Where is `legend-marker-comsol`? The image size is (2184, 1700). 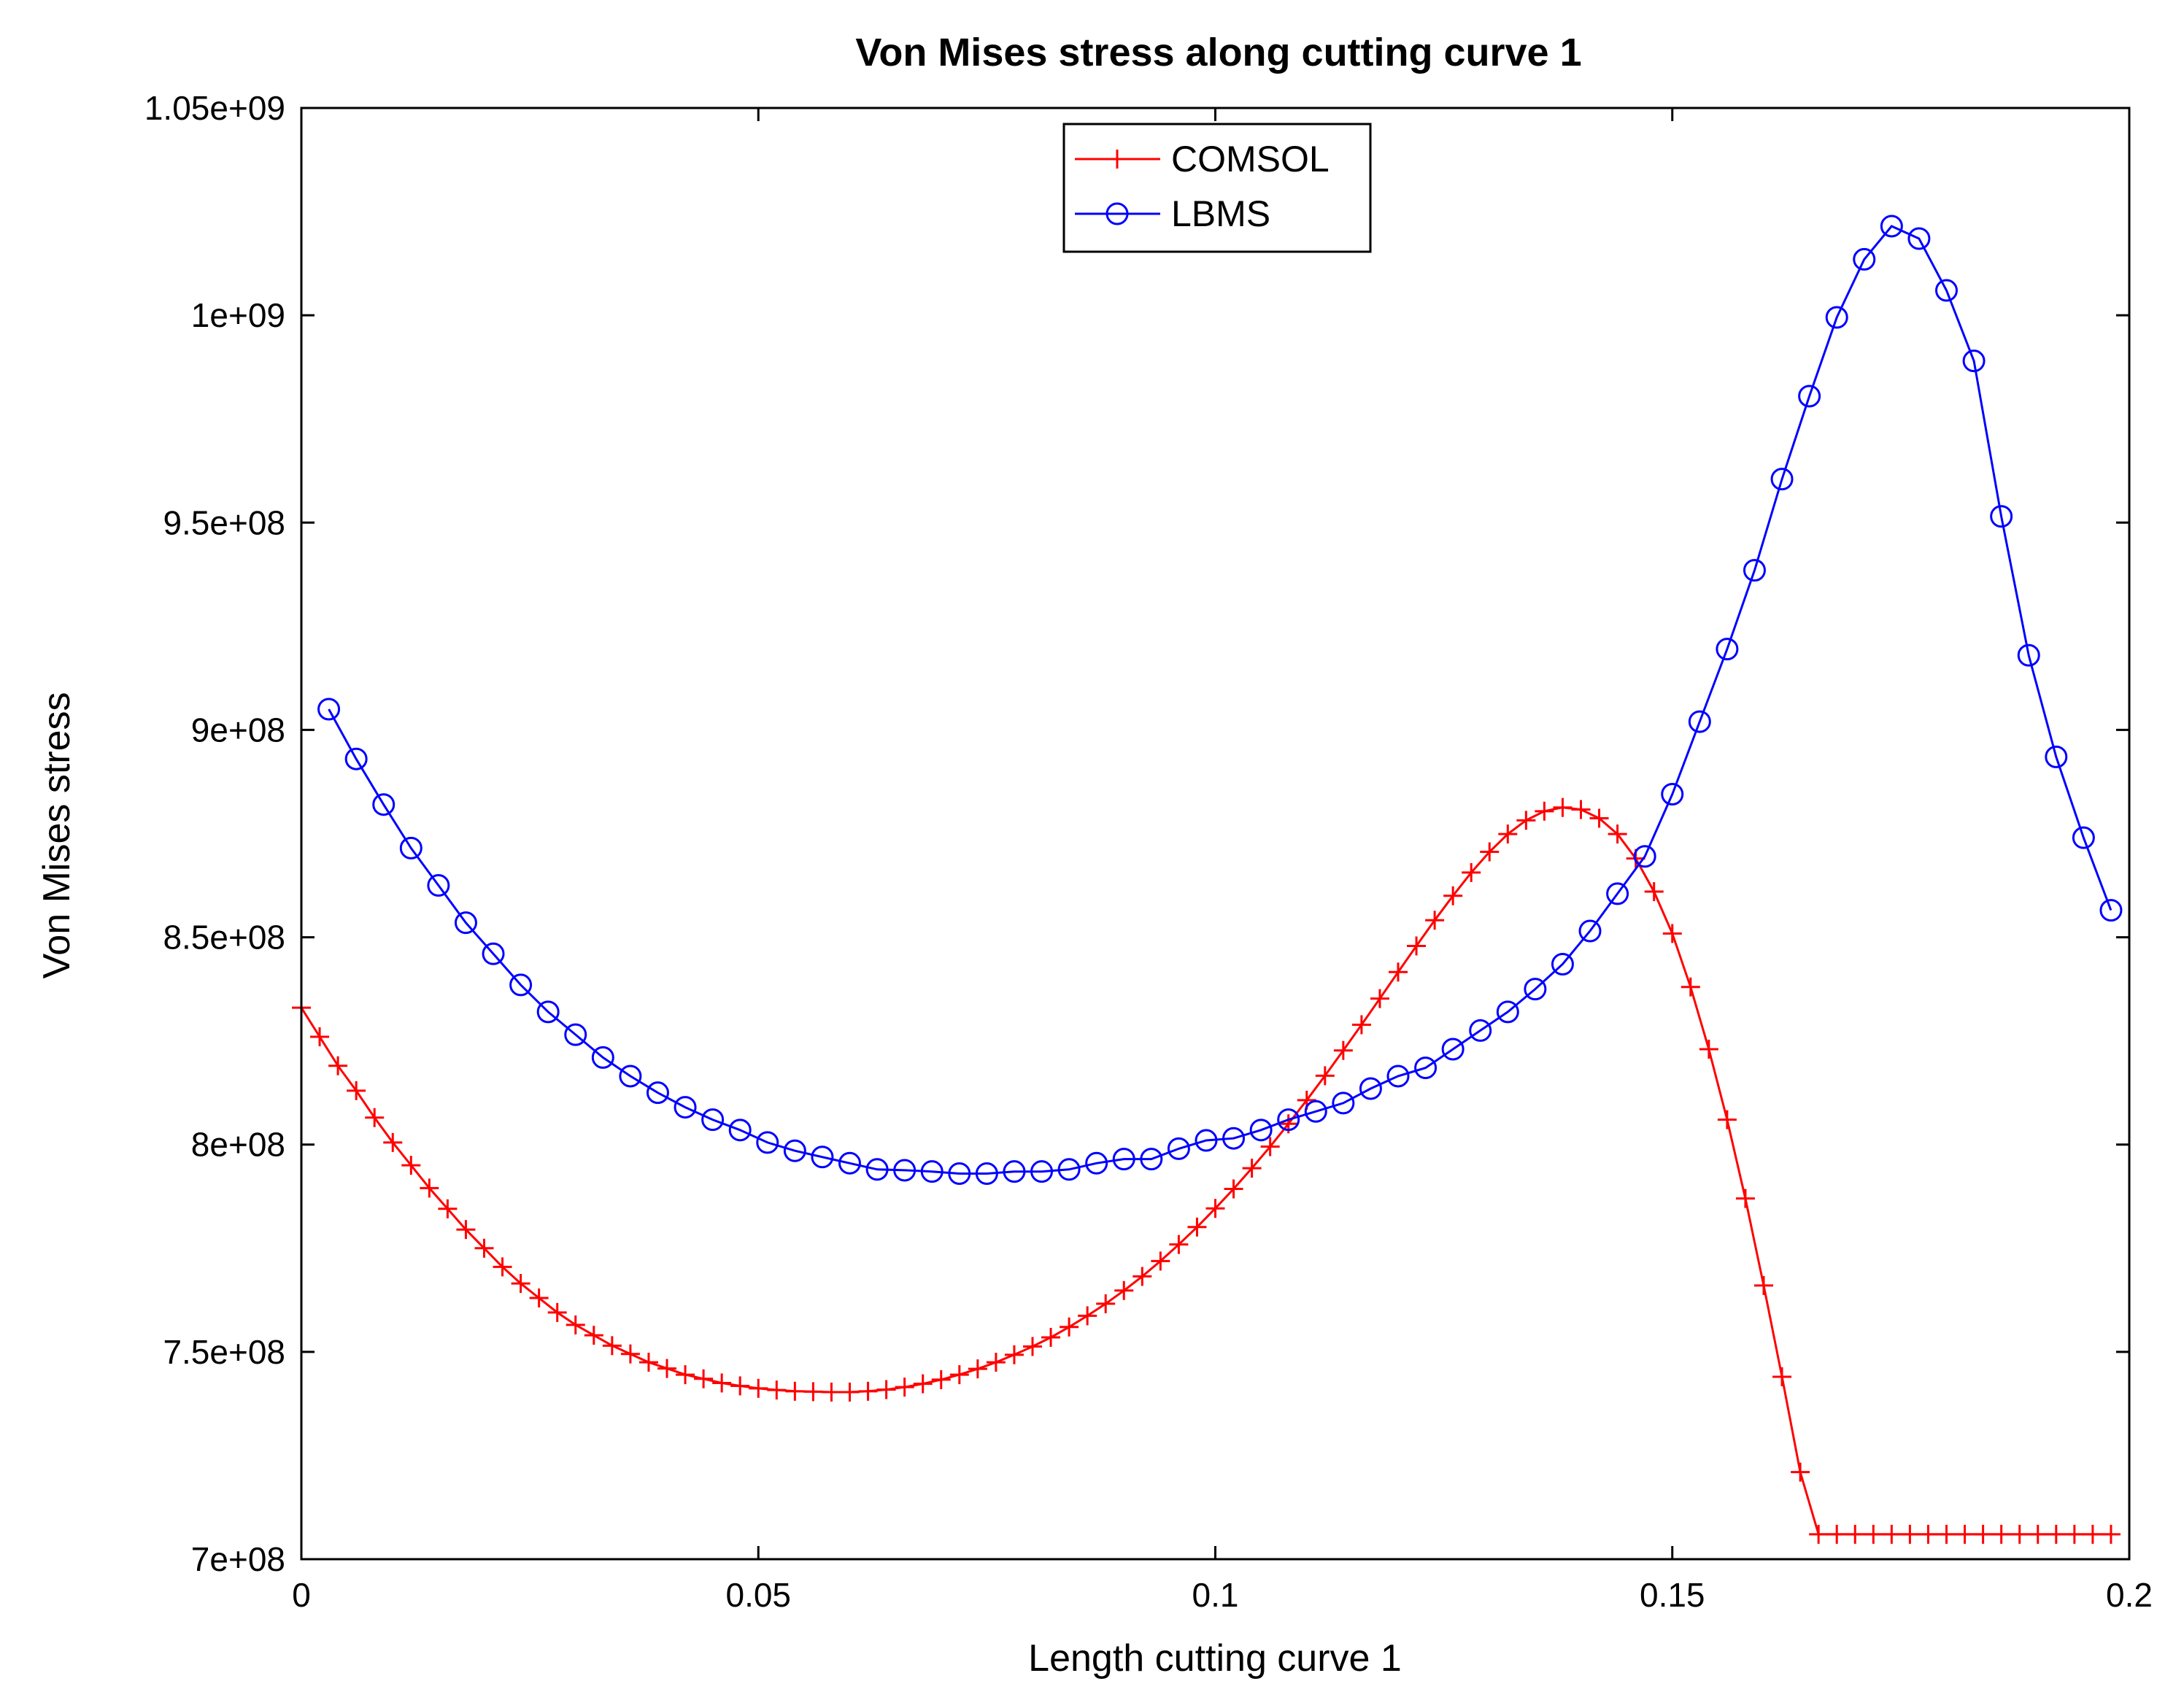 legend-marker-comsol is located at coordinates (1117, 159).